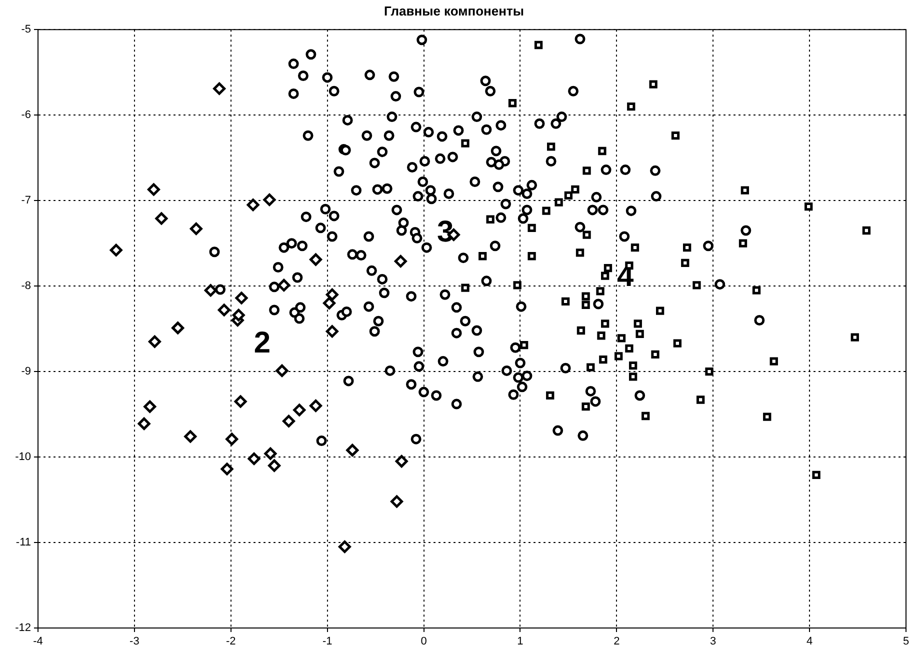 The width and height of the screenshot is (914, 652). What do you see at coordinates (26, 286) in the screenshot?
I see `y-tick-label: -8` at bounding box center [26, 286].